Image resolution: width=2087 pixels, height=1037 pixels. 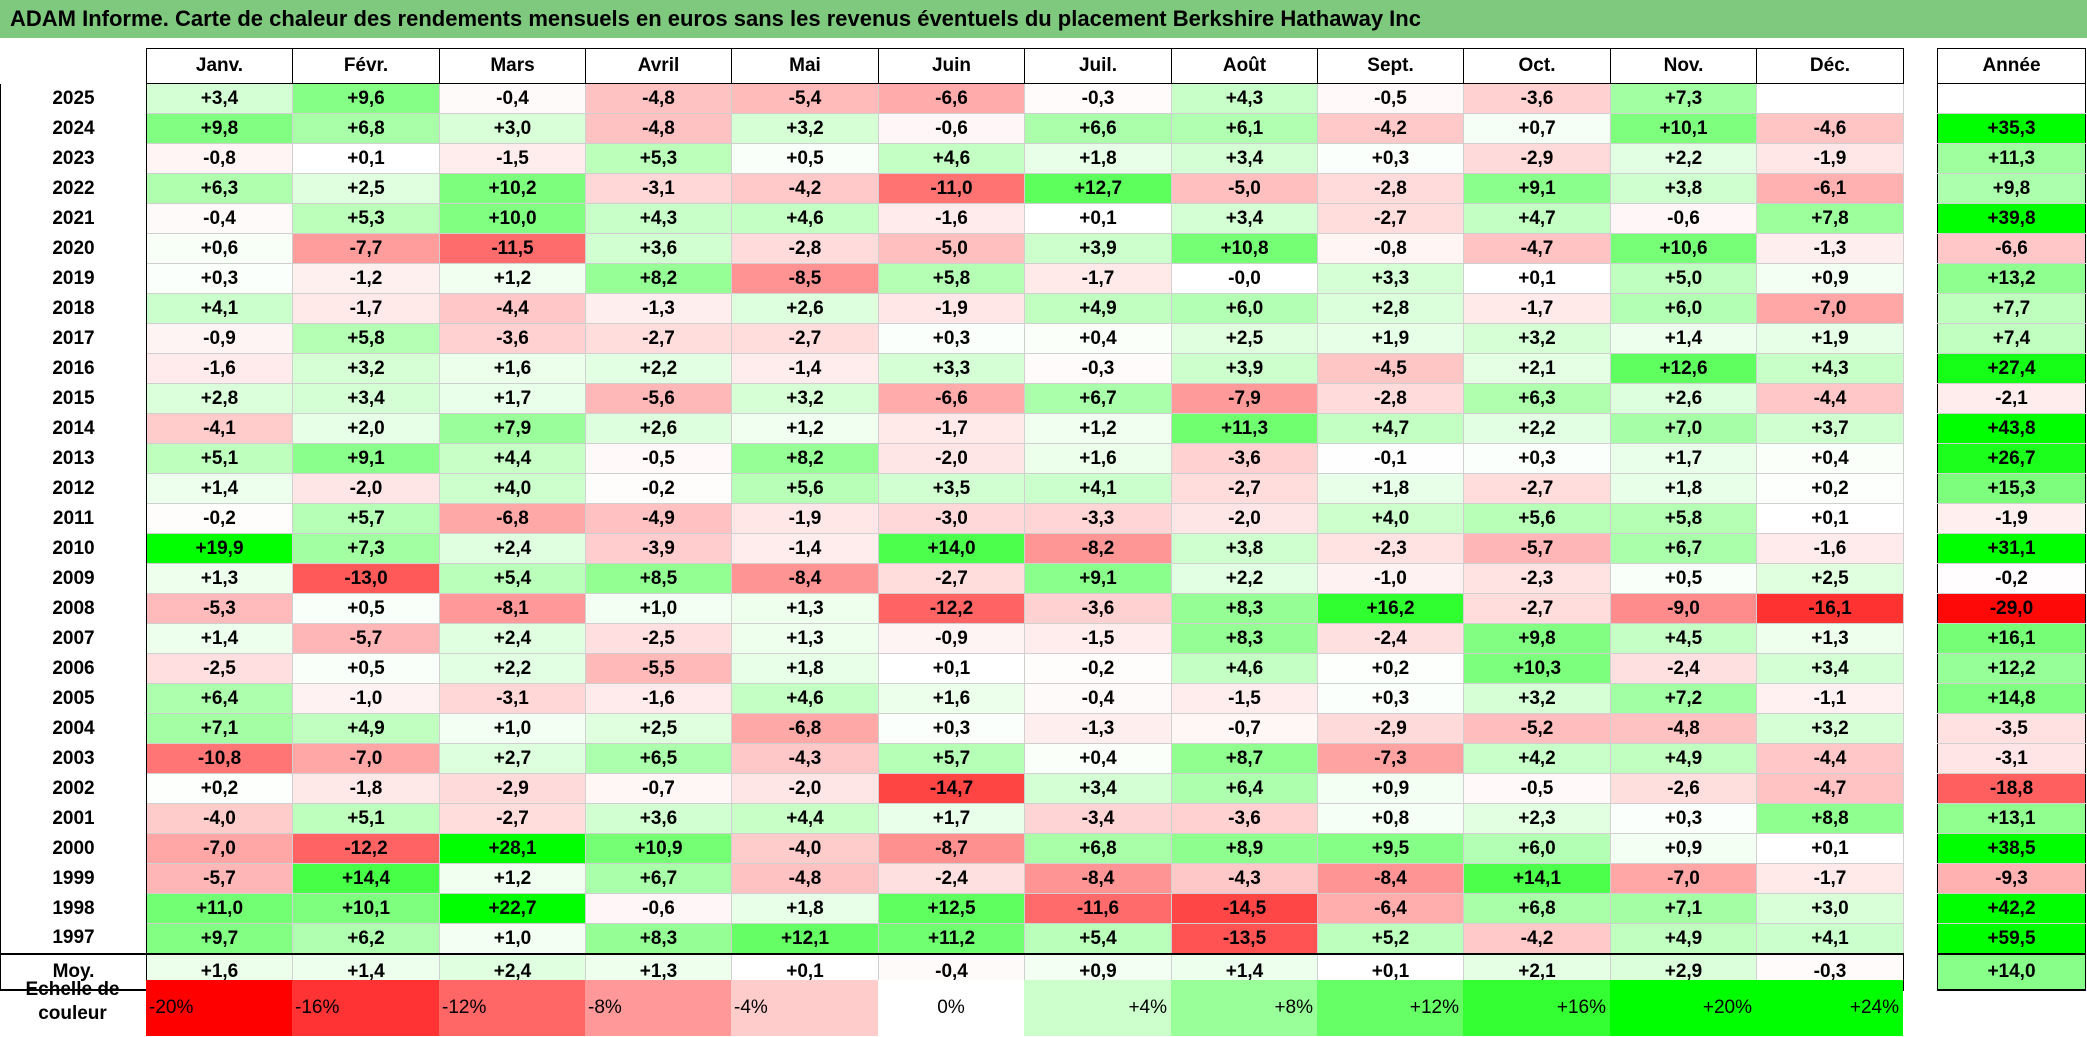 I want to click on year-label: 2004, so click(x=73, y=728).